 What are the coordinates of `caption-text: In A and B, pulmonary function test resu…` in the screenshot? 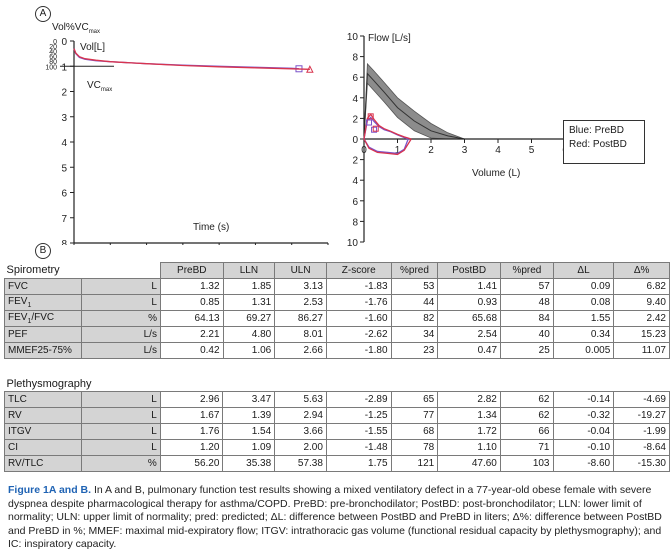 It's located at (335, 517).